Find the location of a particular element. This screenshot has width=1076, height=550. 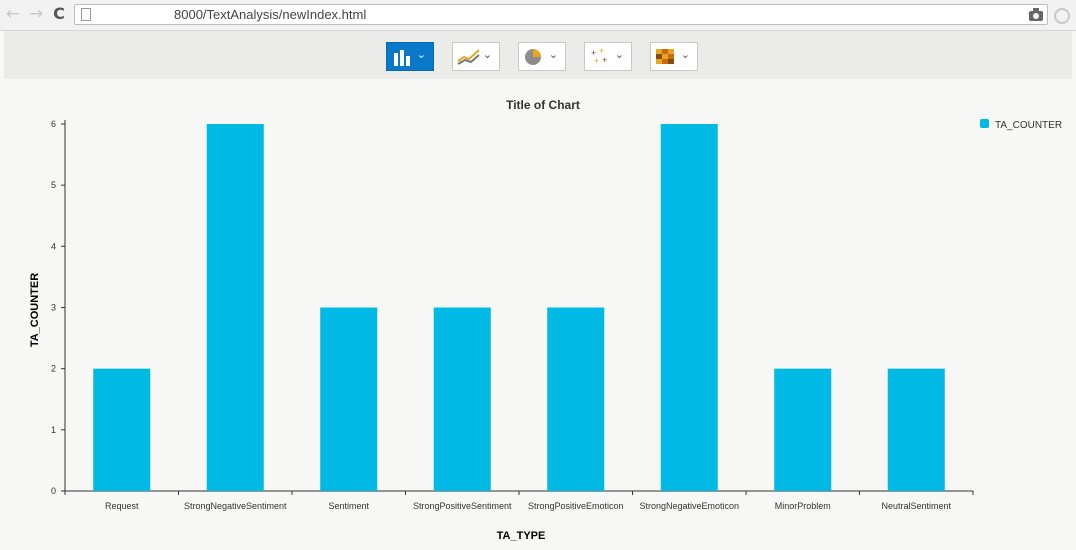

x-tick-label: StrongPositiveEmoticon is located at coordinates (576, 506).